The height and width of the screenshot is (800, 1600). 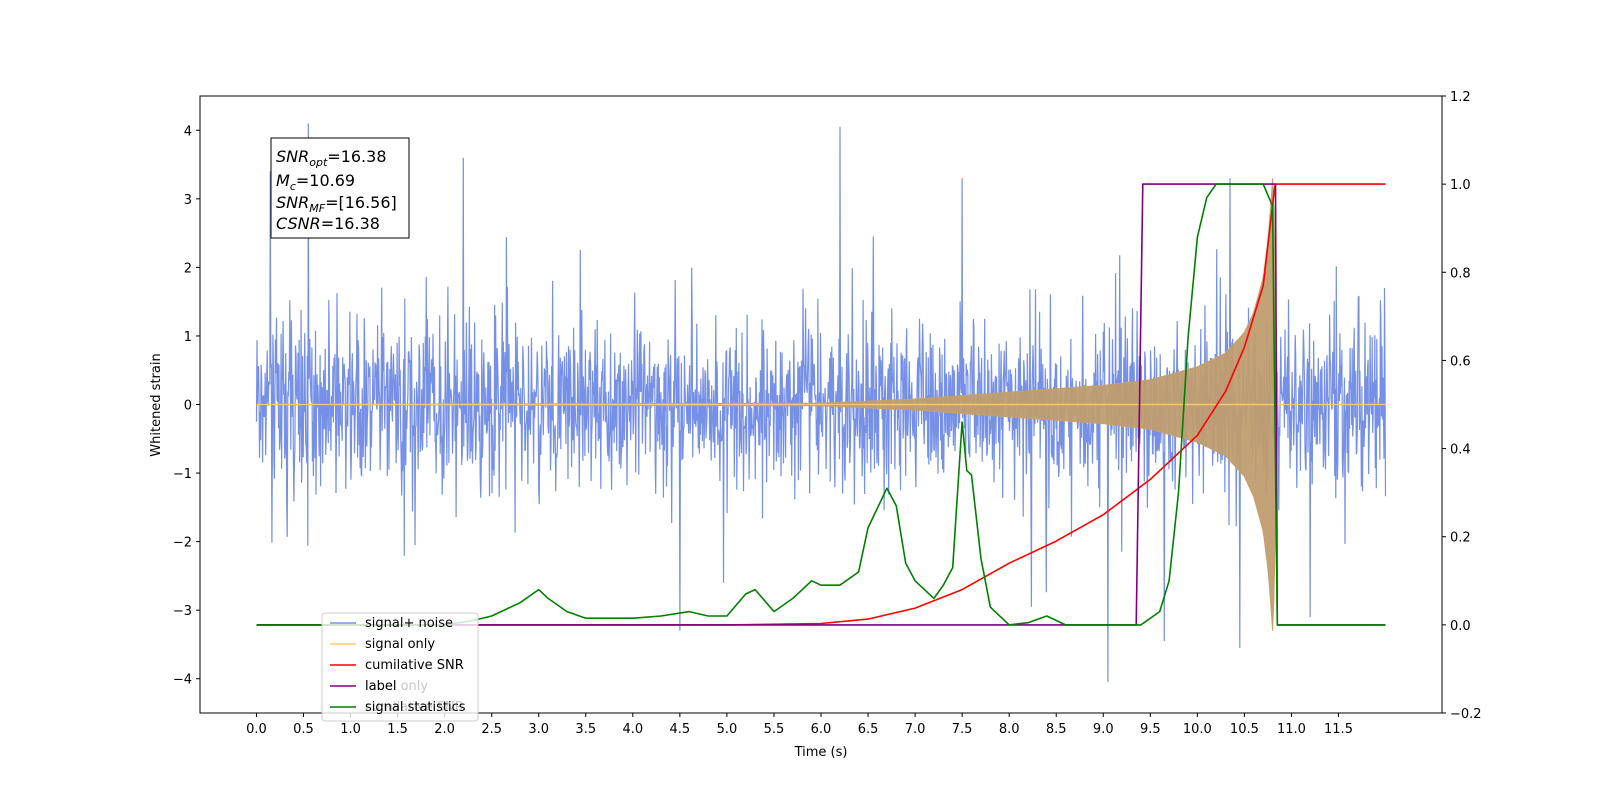 What do you see at coordinates (774, 729) in the screenshot?
I see `x-tick-label: 5.5` at bounding box center [774, 729].